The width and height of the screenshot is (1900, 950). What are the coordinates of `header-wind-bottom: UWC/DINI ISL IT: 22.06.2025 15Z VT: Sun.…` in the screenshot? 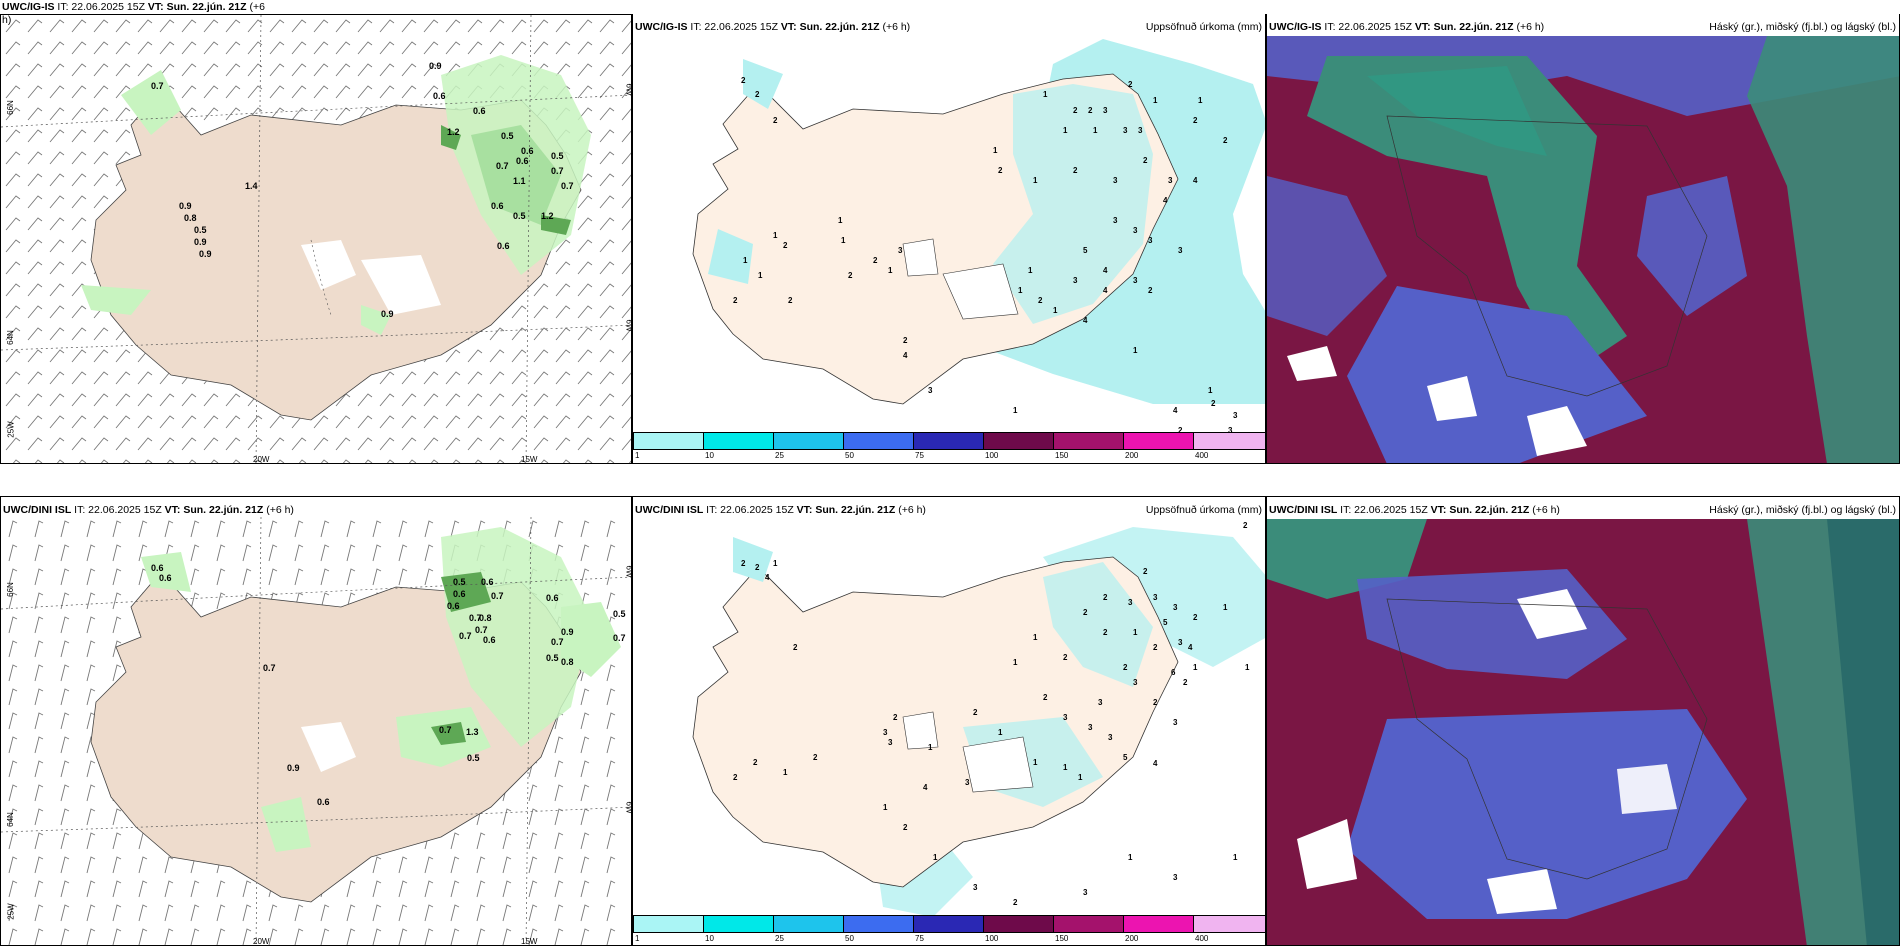 It's located at (148, 510).